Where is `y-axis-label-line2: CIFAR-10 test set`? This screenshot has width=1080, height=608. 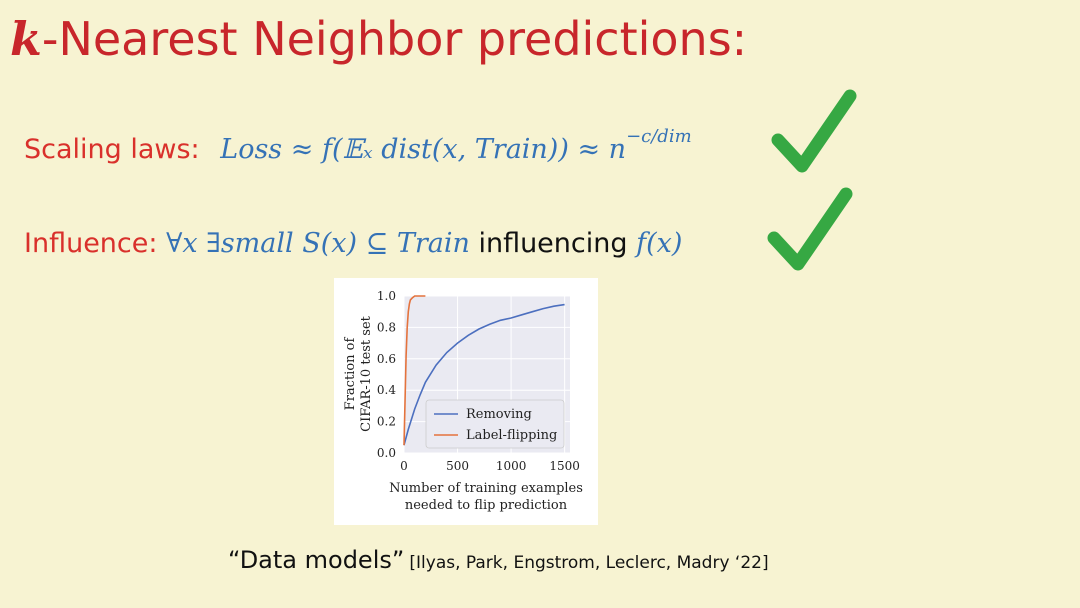 y-axis-label-line2: CIFAR-10 test set is located at coordinates (366, 373).